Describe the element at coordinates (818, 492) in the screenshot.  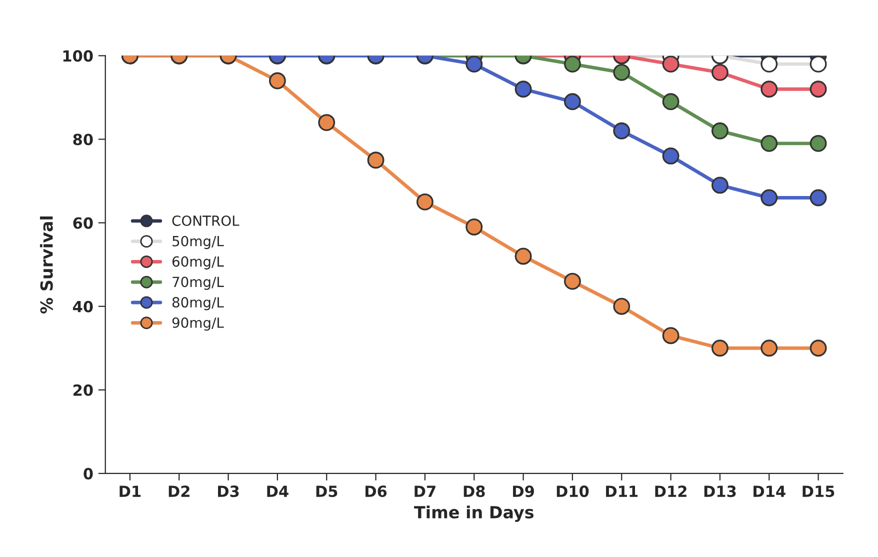
I see `x-tick-label: D15` at that location.